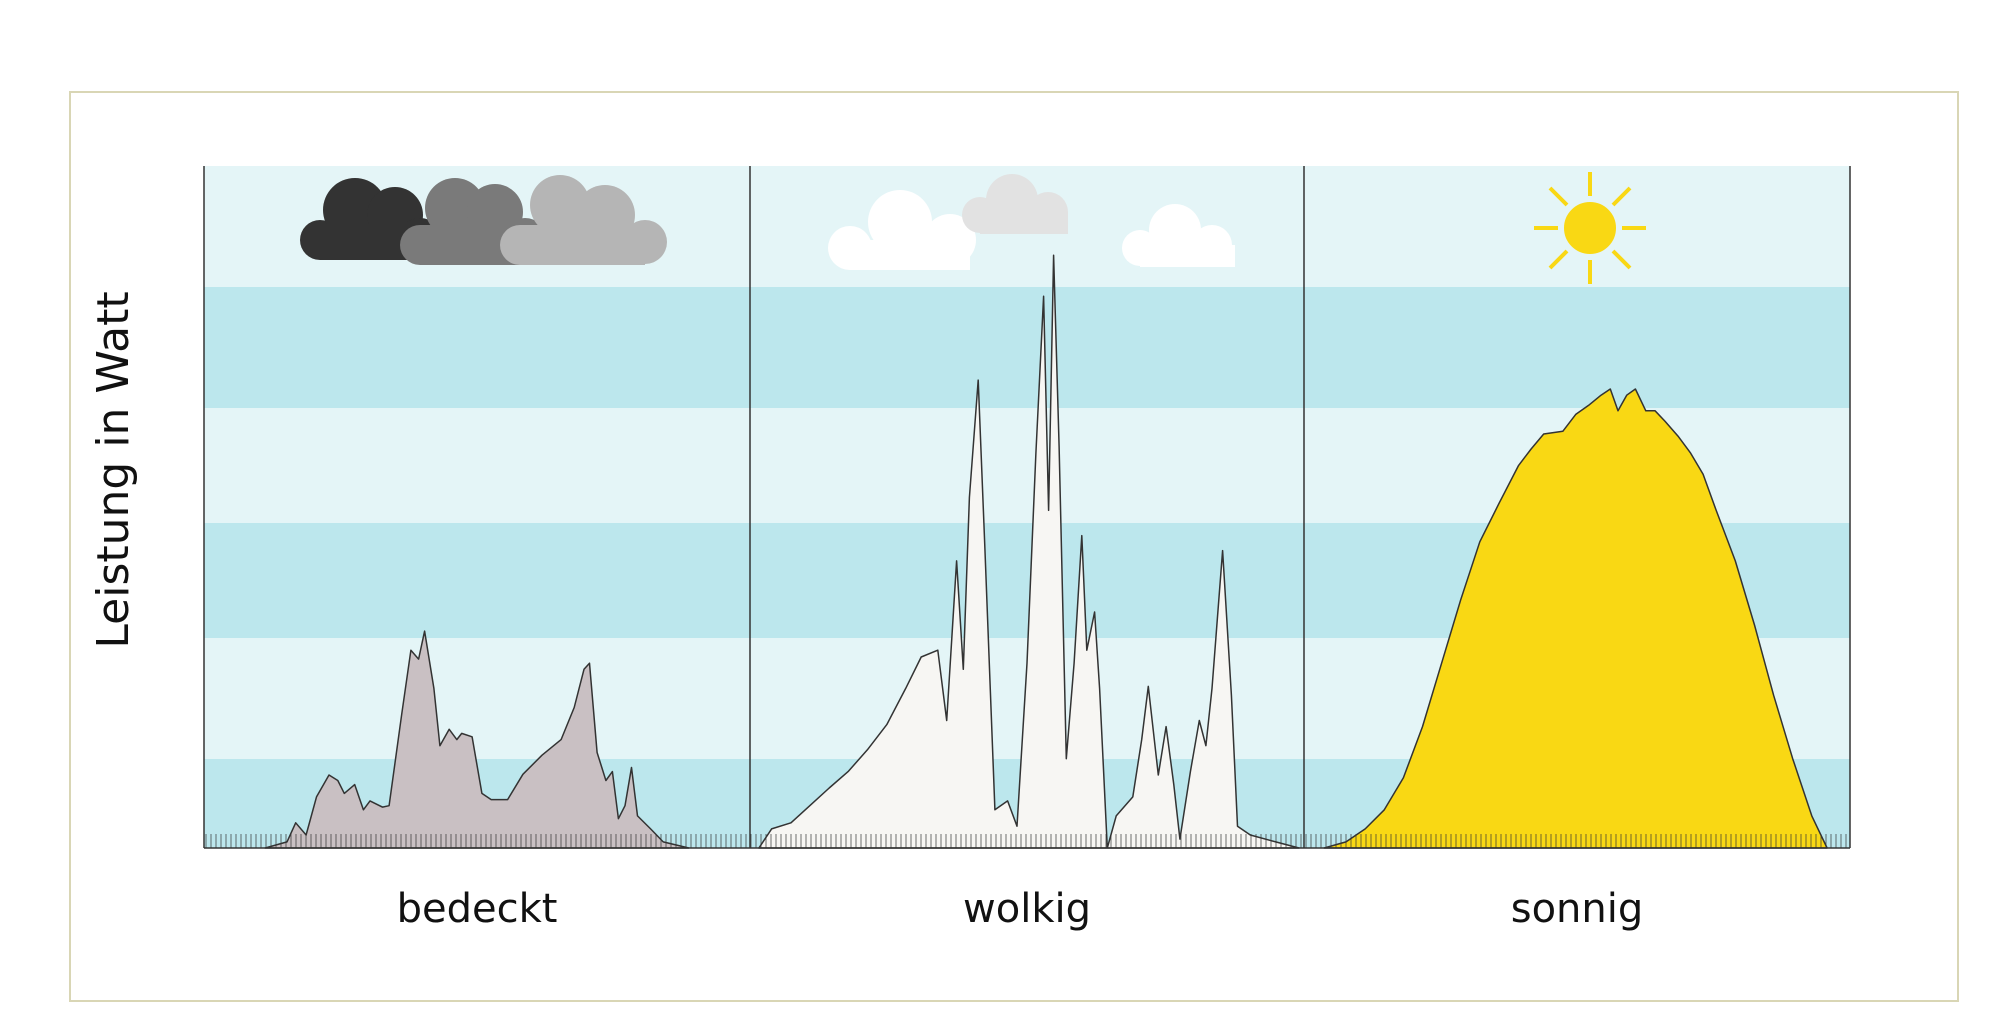 The image size is (2000, 1023). Describe the element at coordinates (1031, 222) in the screenshot. I see `white-clouds` at that location.